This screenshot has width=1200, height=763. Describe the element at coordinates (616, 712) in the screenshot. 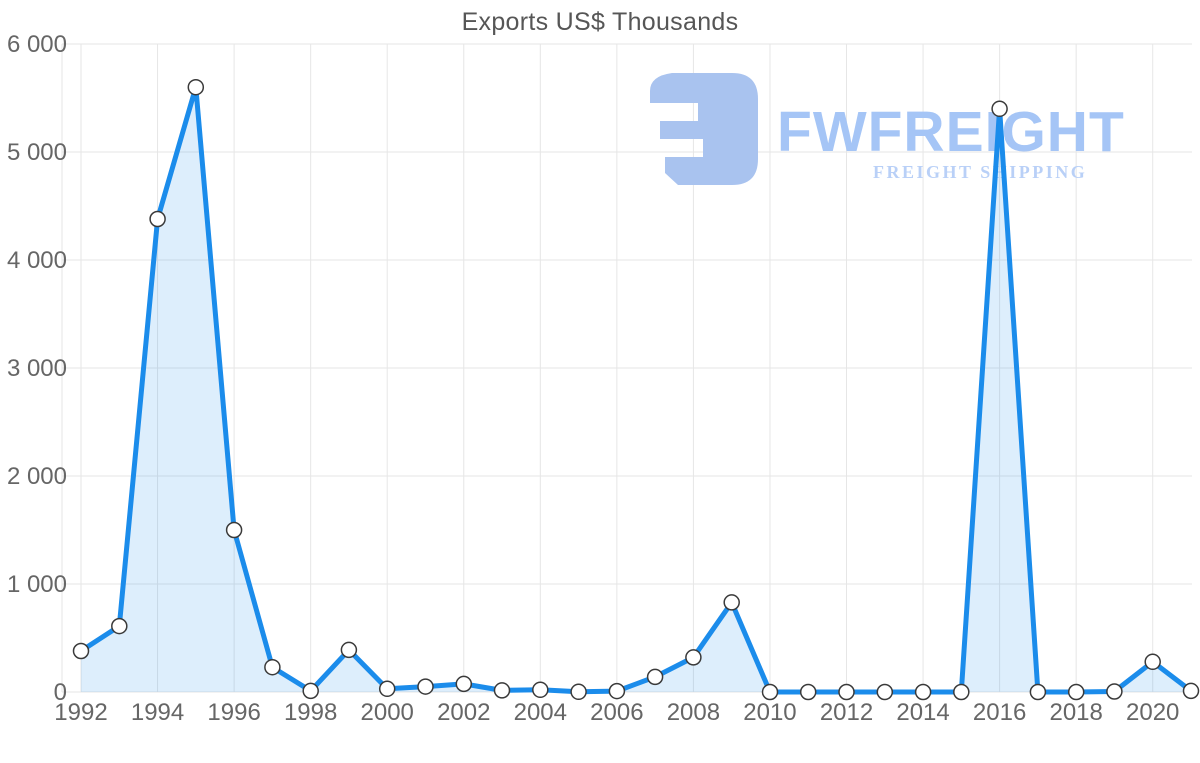

I see `x-axis-label: 2006` at that location.